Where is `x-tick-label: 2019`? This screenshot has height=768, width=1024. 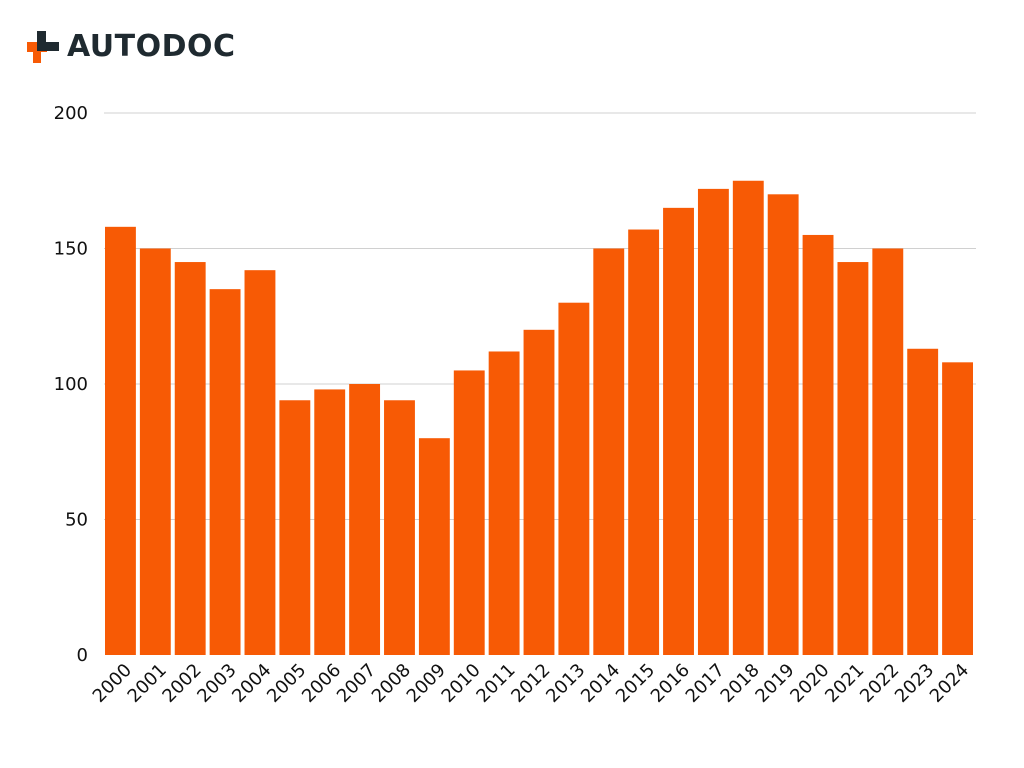
x-tick-label: 2019 is located at coordinates (774, 683).